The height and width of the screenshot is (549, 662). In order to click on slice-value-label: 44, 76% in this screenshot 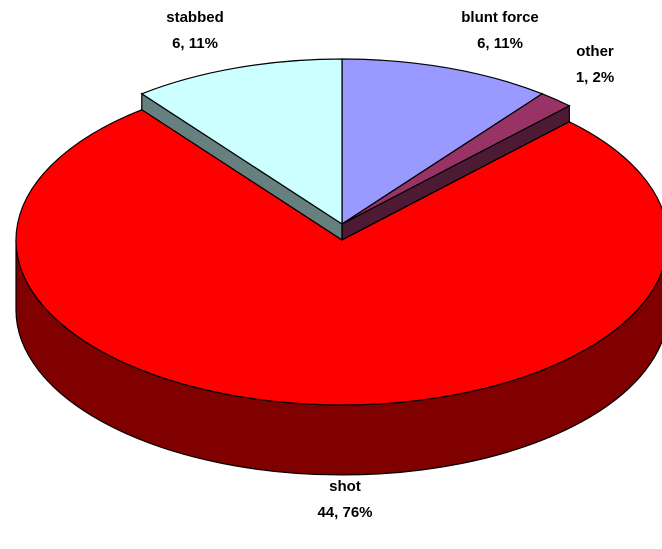, I will do `click(344, 512)`.